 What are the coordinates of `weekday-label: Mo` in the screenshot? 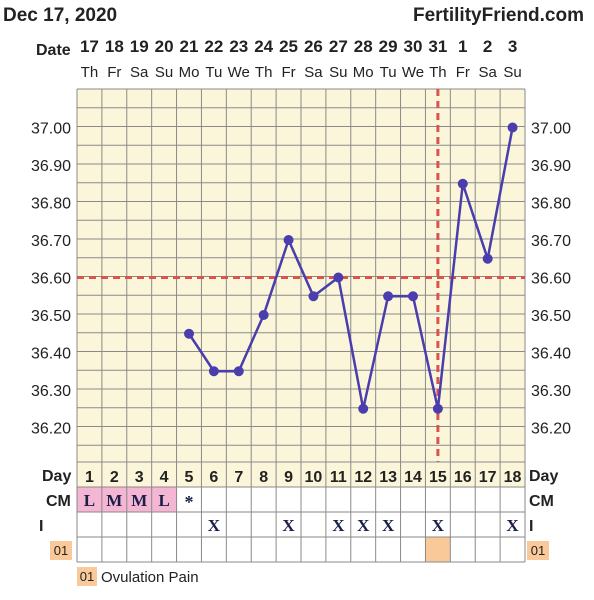 It's located at (363, 72).